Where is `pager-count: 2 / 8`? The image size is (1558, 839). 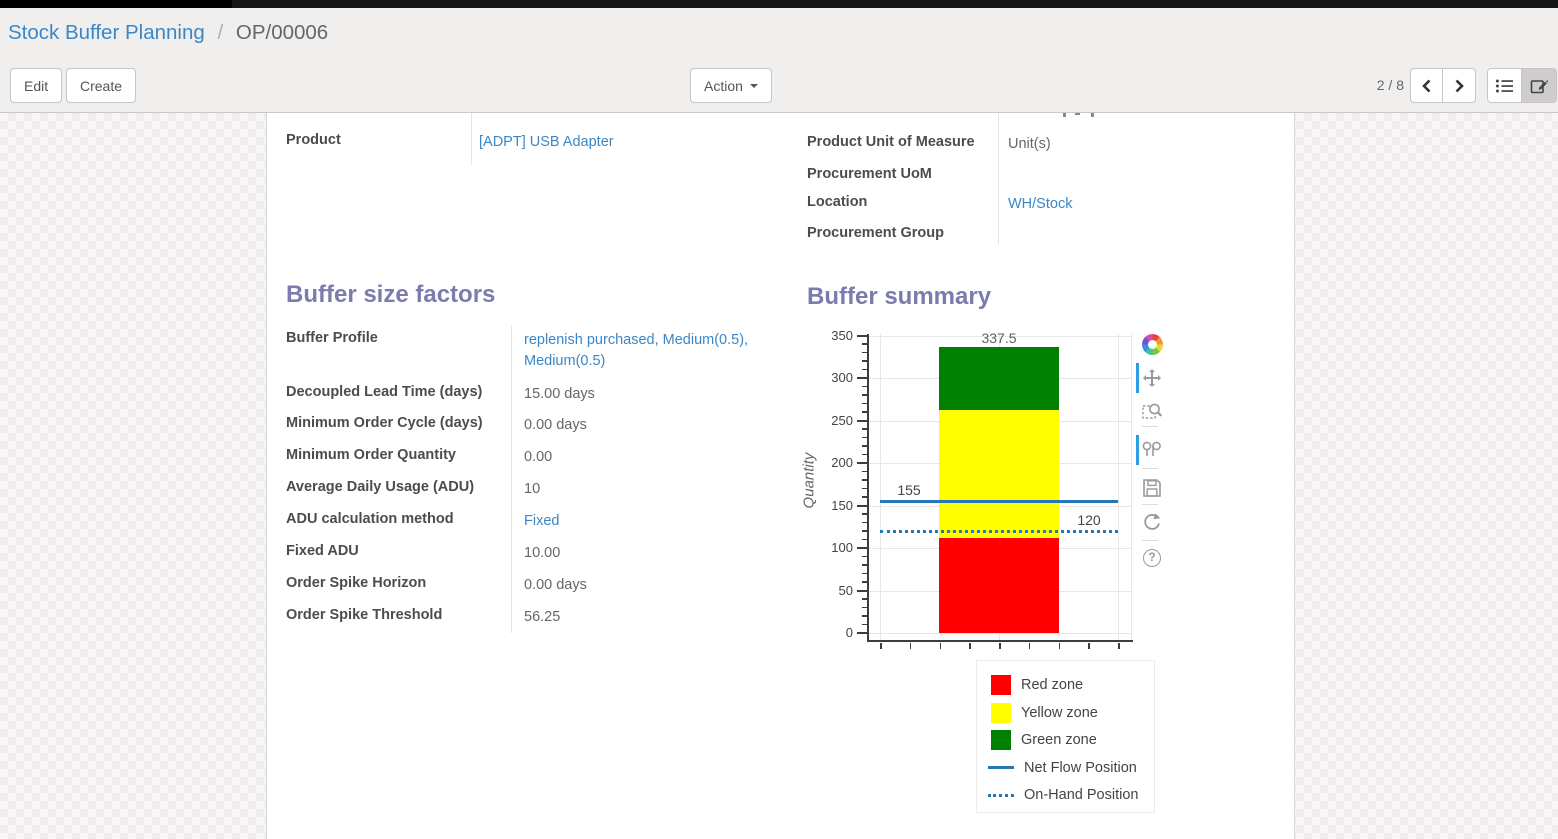
pager-count: 2 / 8 is located at coordinates (1390, 85).